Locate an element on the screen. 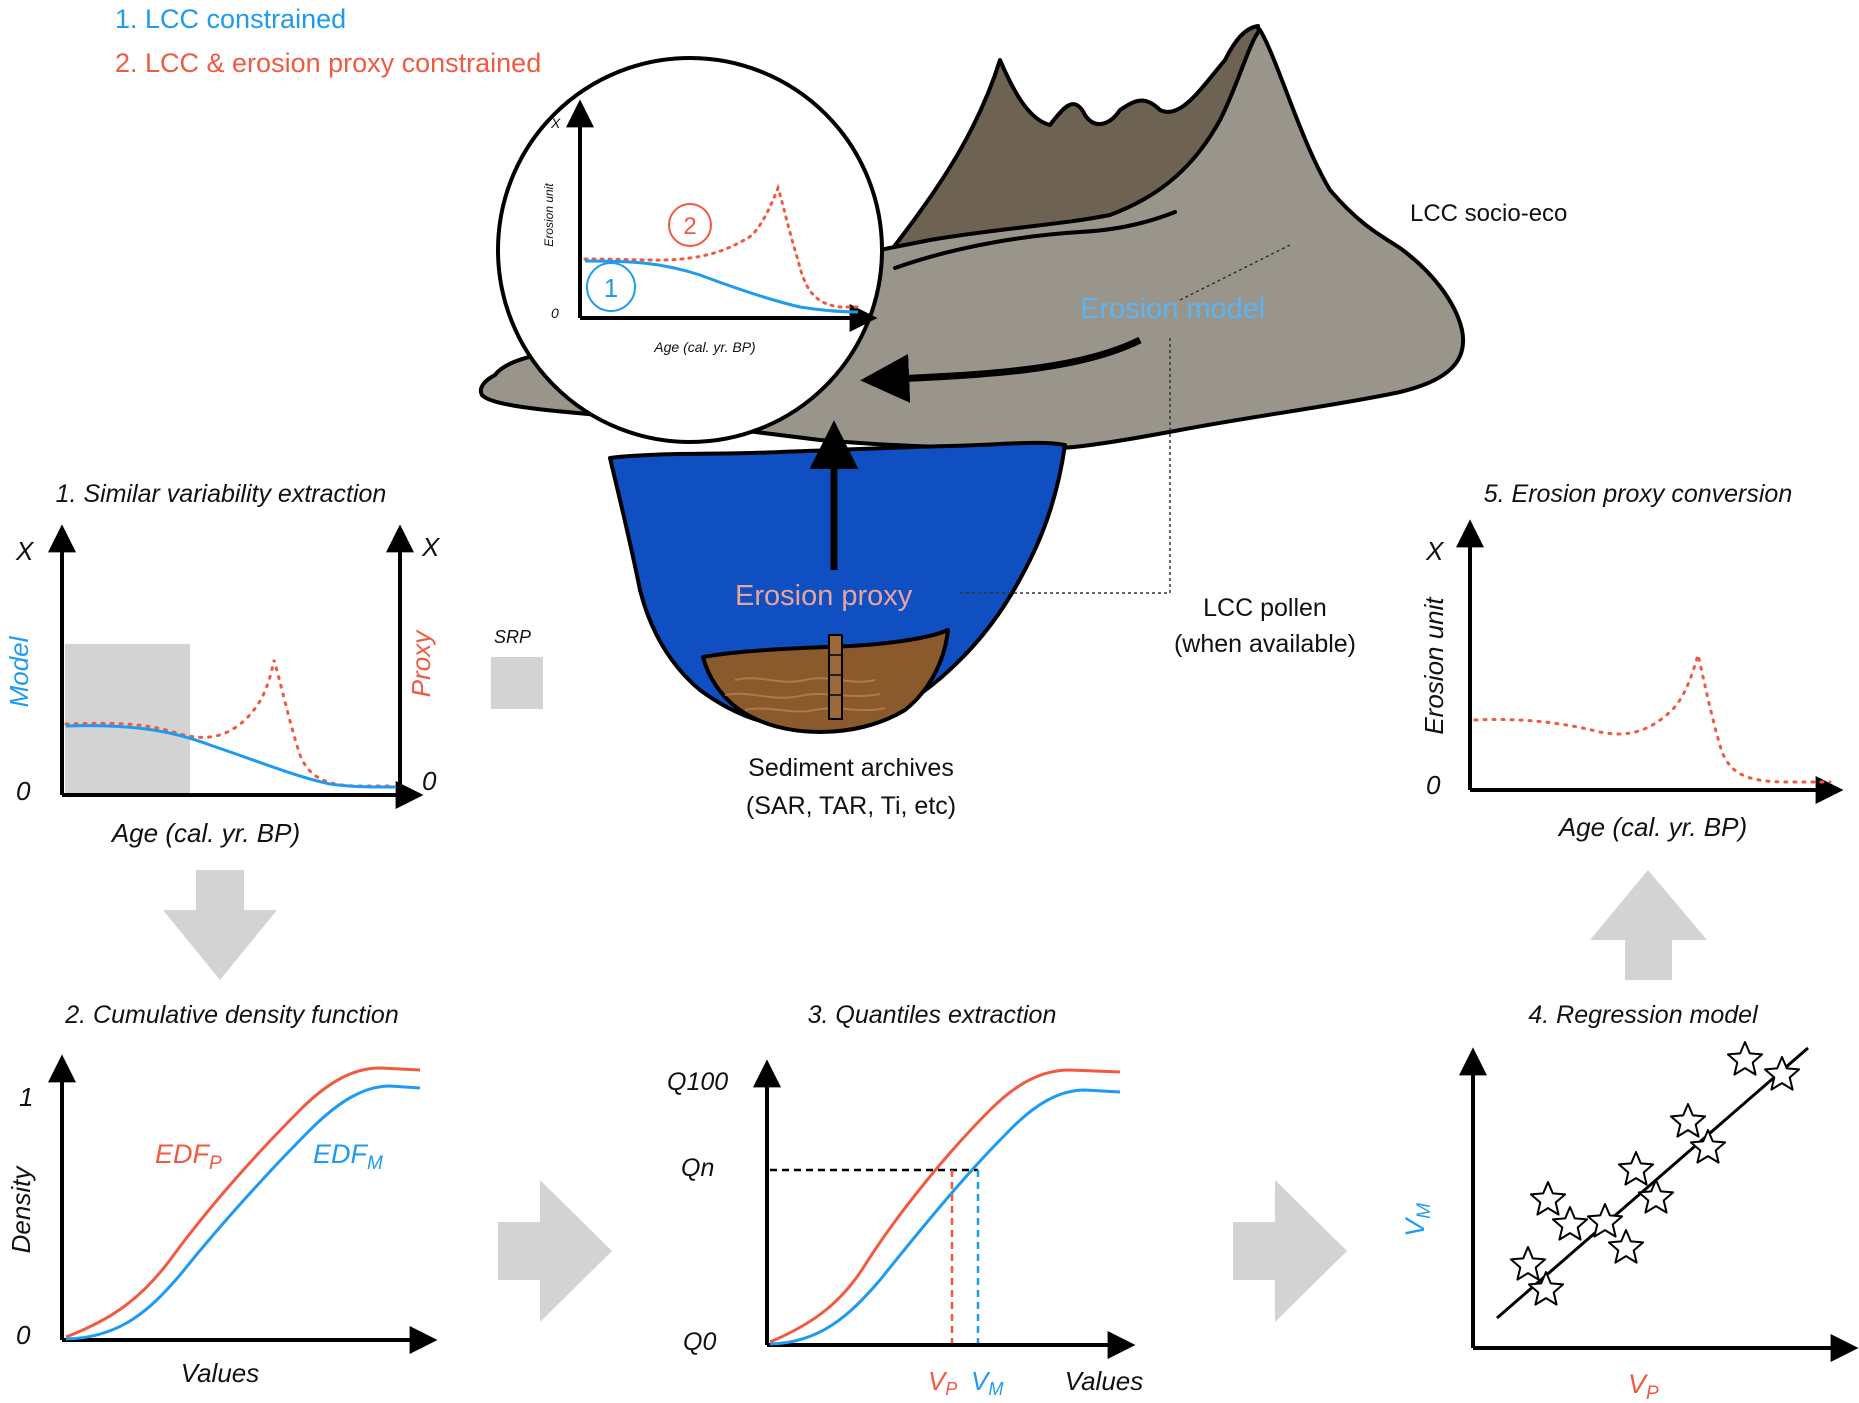 This screenshot has width=1859, height=1403. panel-3-edf-p-curve is located at coordinates (945, 1206).